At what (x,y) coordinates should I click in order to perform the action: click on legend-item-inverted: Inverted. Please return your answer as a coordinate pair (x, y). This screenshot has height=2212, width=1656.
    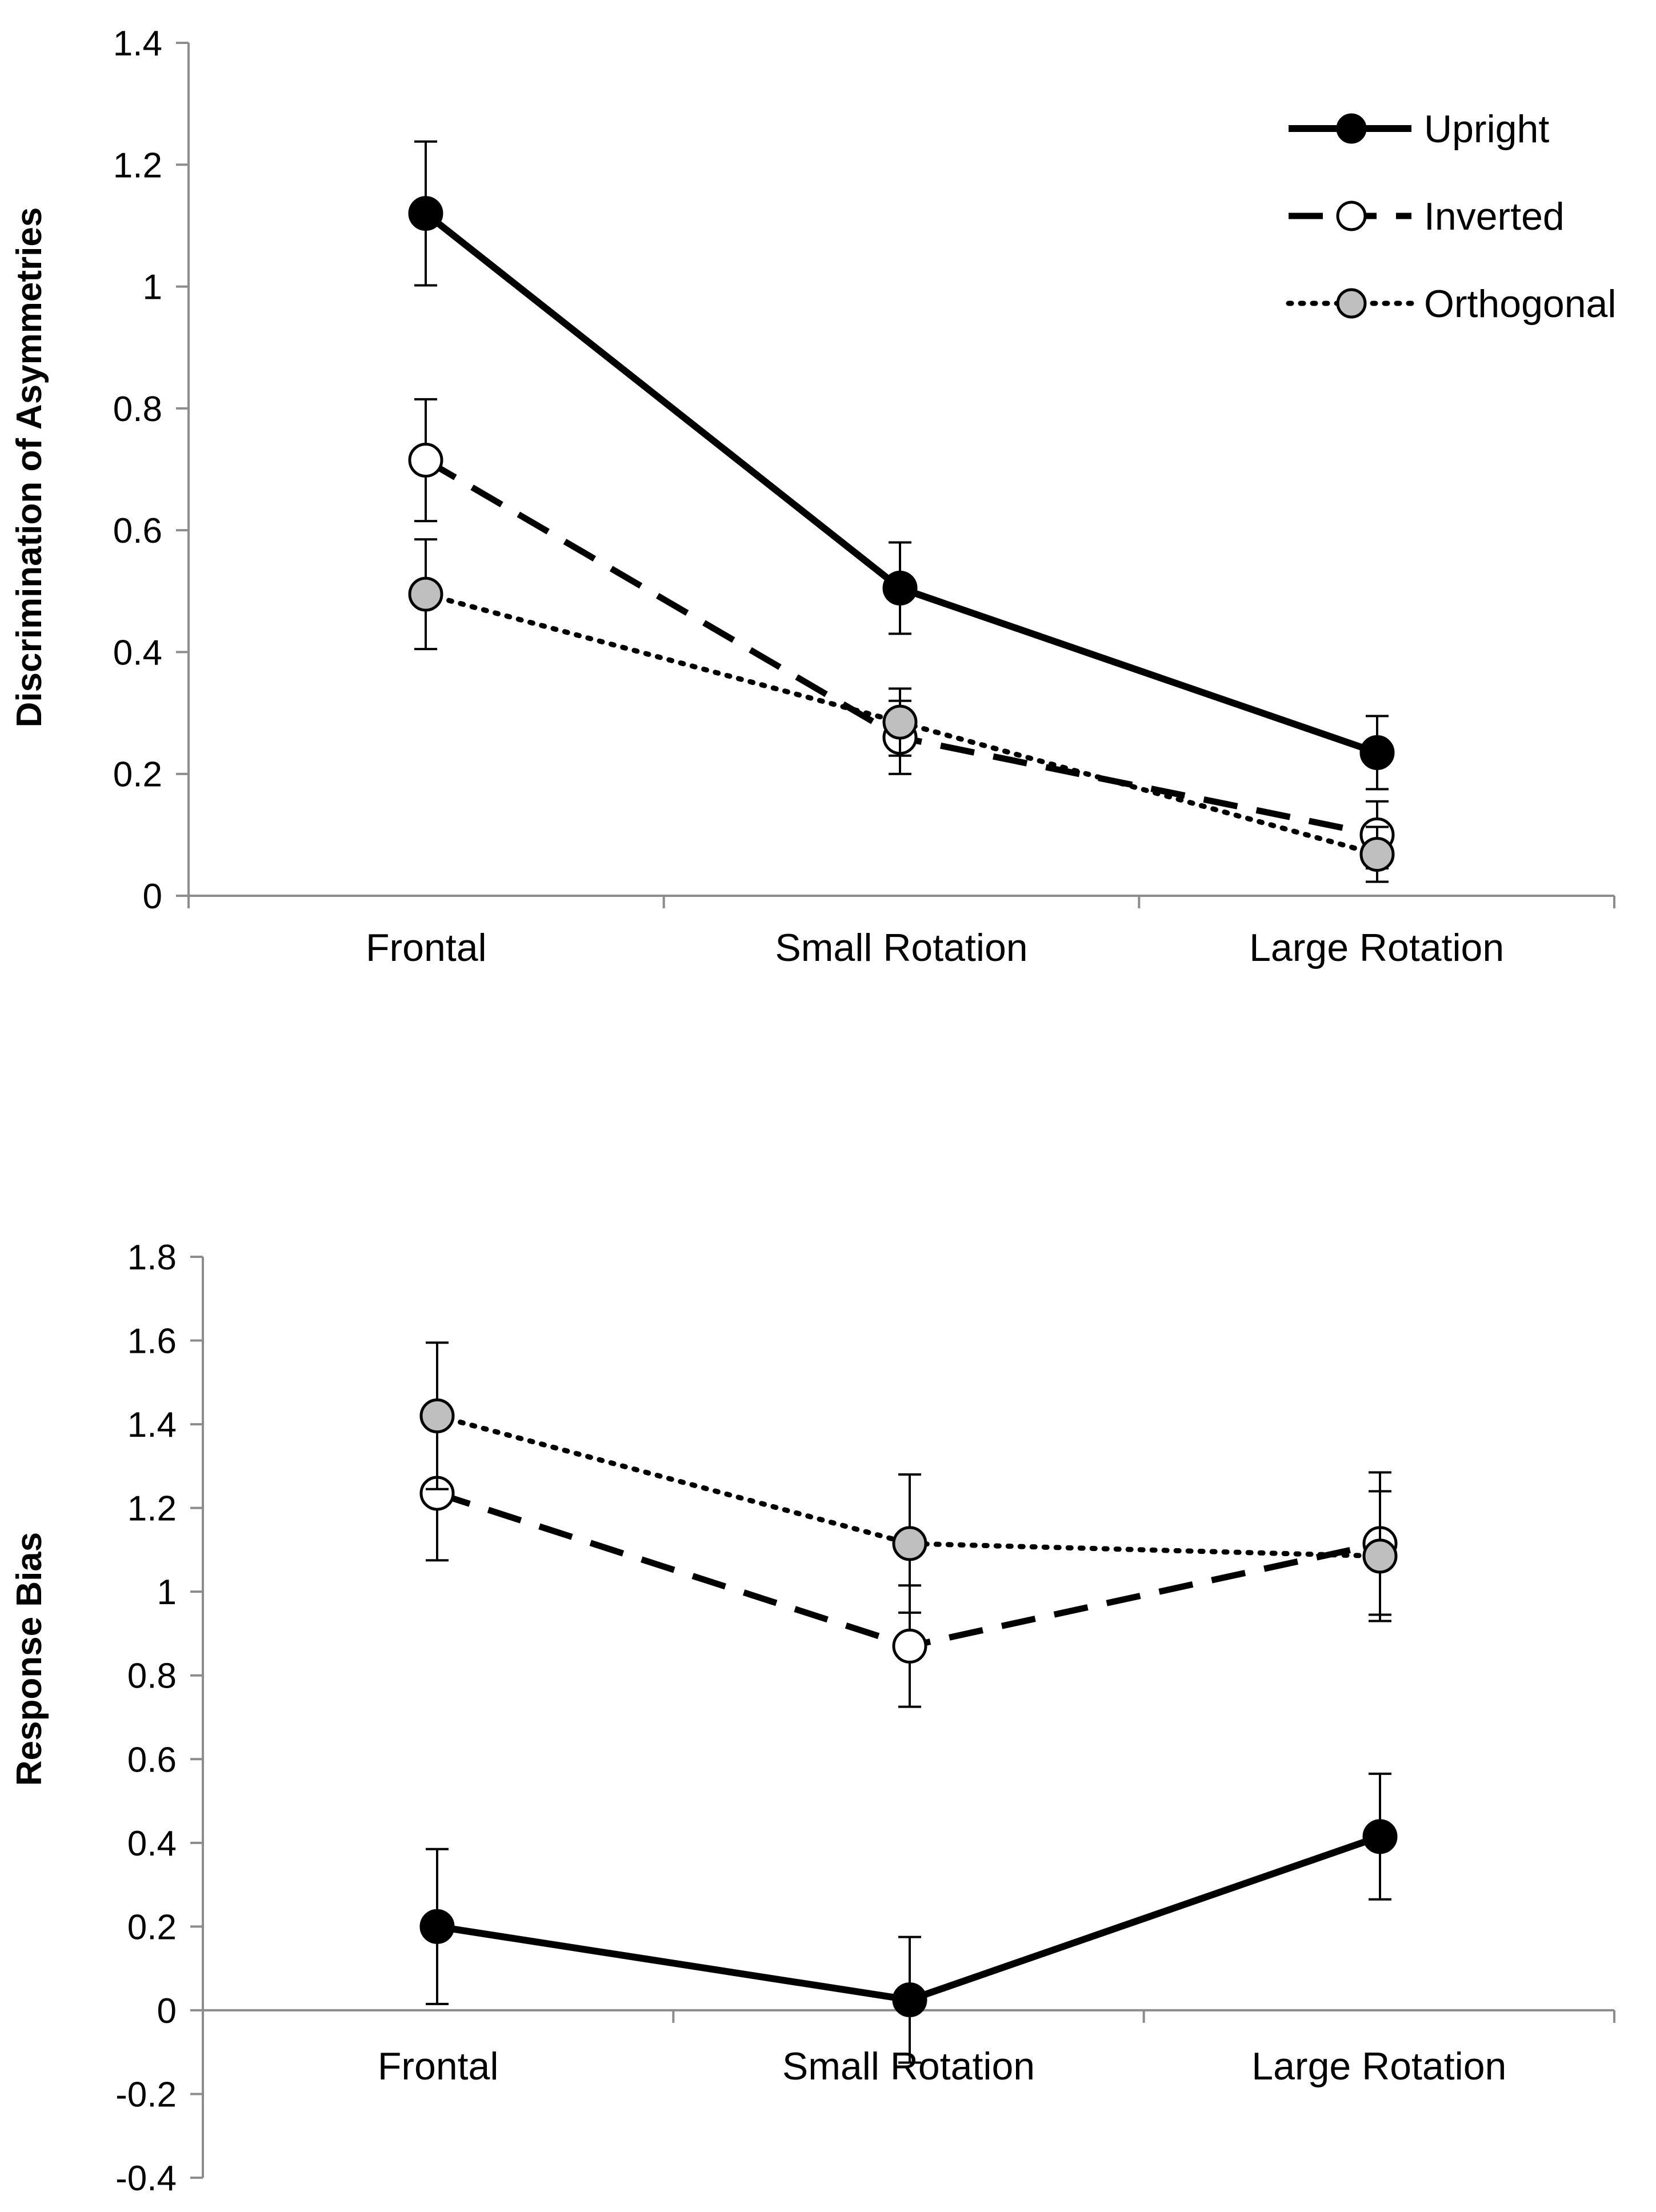
    Looking at the image, I should click on (1427, 216).